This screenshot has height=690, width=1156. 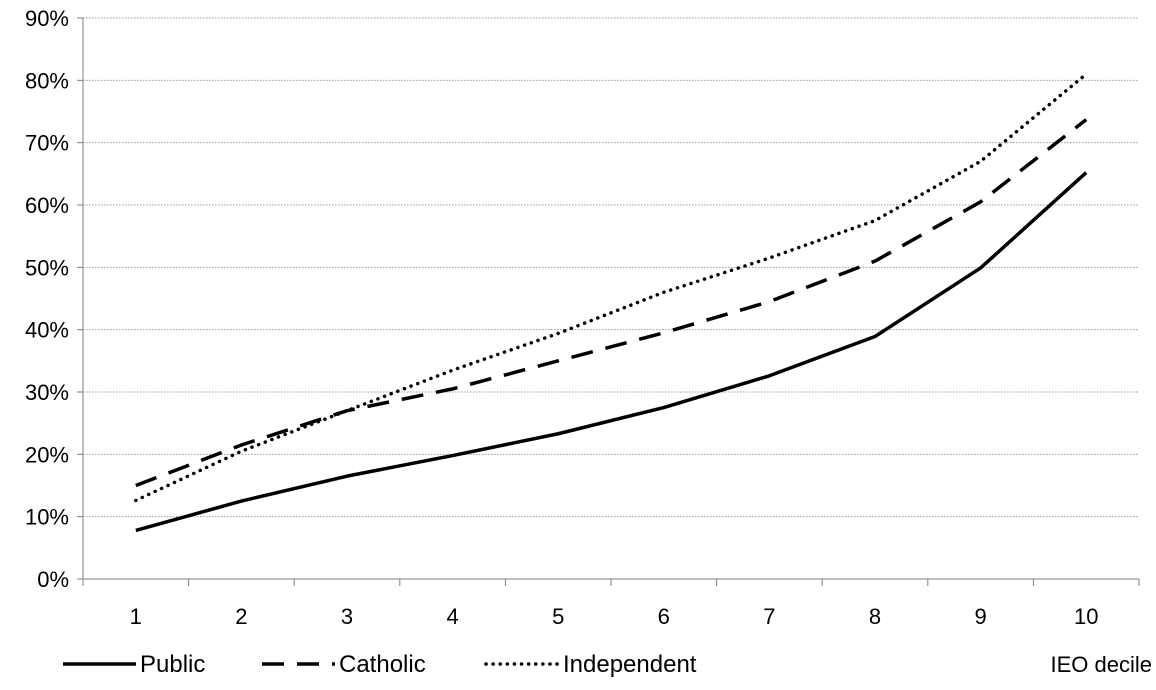 I want to click on x-tick-label: 3, so click(x=347, y=616).